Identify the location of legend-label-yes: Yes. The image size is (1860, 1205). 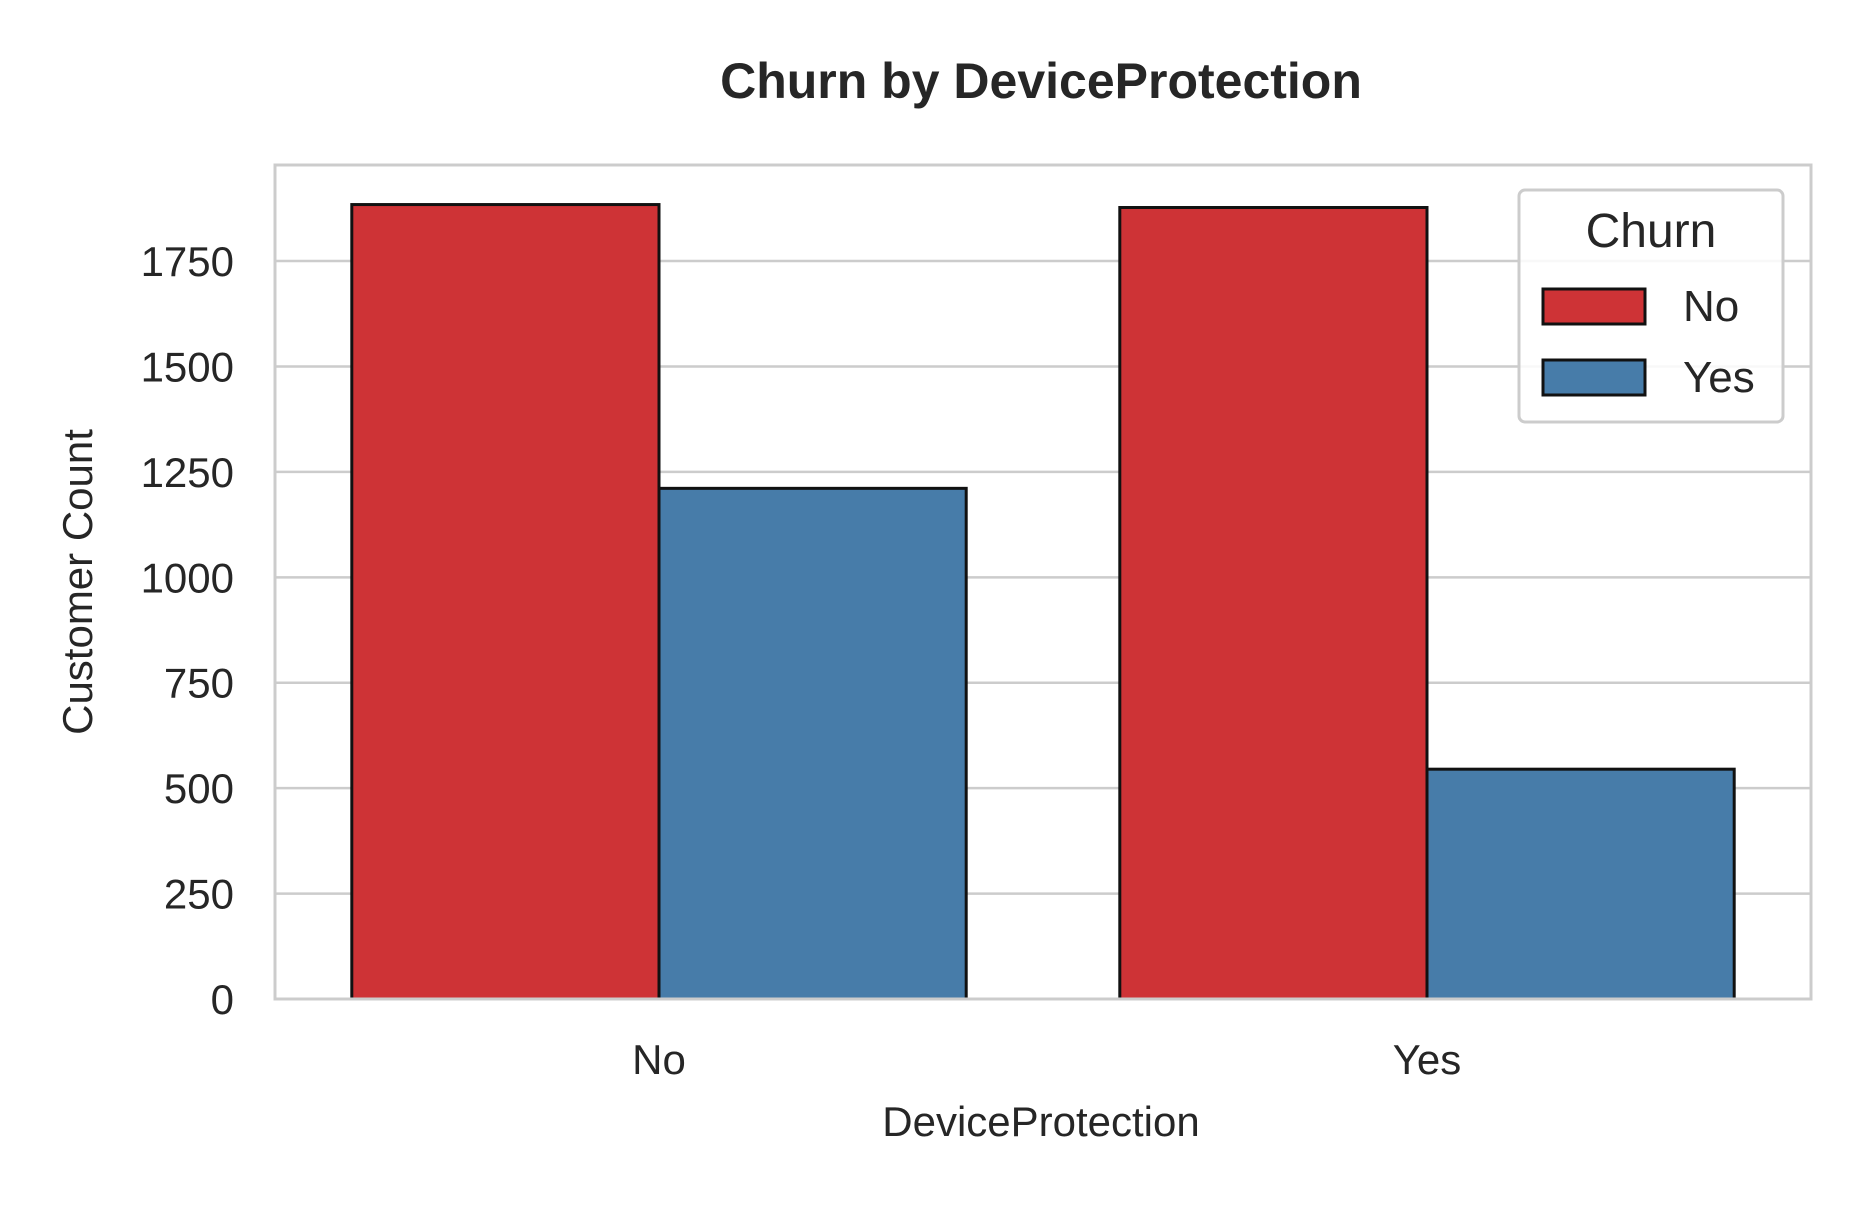
(1719, 377).